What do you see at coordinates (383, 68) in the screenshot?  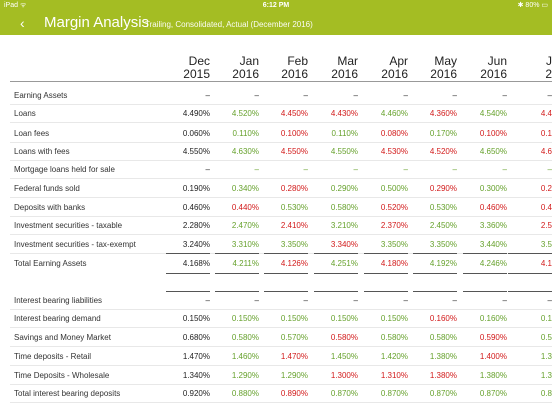 I see `column-header: Apr 2016` at bounding box center [383, 68].